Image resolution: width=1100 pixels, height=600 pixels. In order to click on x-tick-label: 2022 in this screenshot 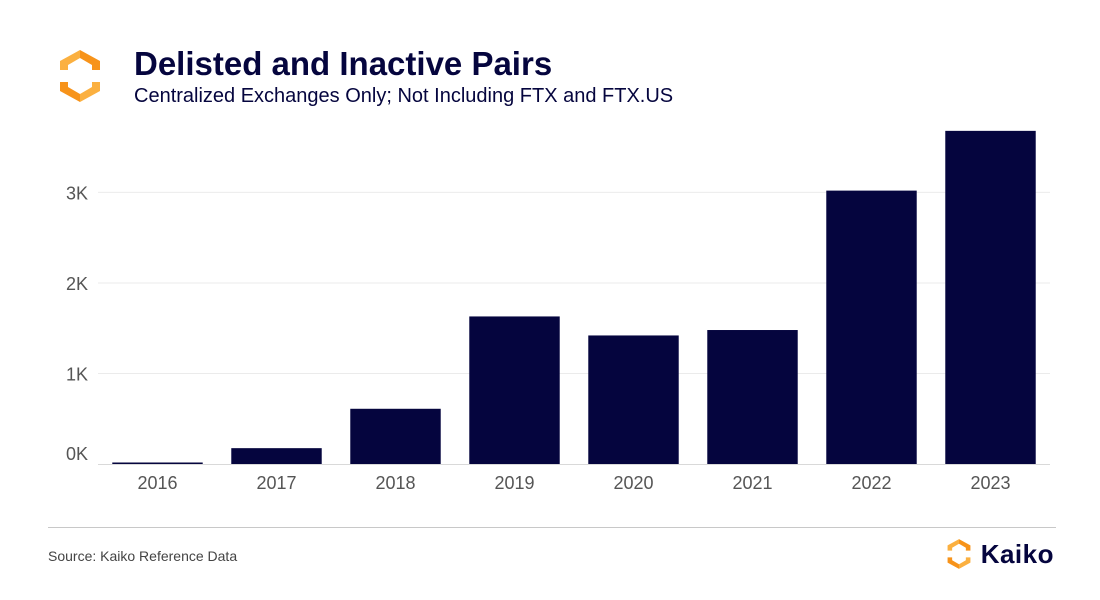, I will do `click(871, 483)`.